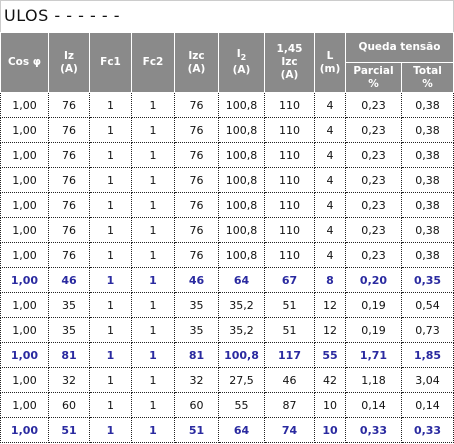  I want to click on table-cell: 0,33, so click(427, 430).